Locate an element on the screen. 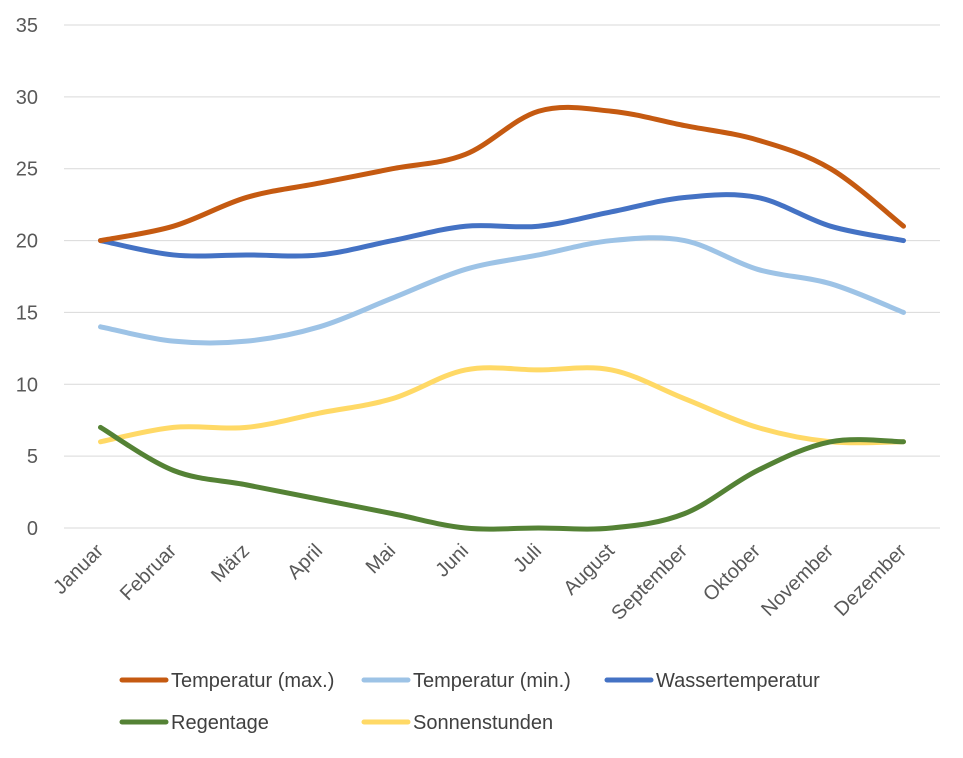  x-tick-label-dezember: Dezember is located at coordinates (870, 580).